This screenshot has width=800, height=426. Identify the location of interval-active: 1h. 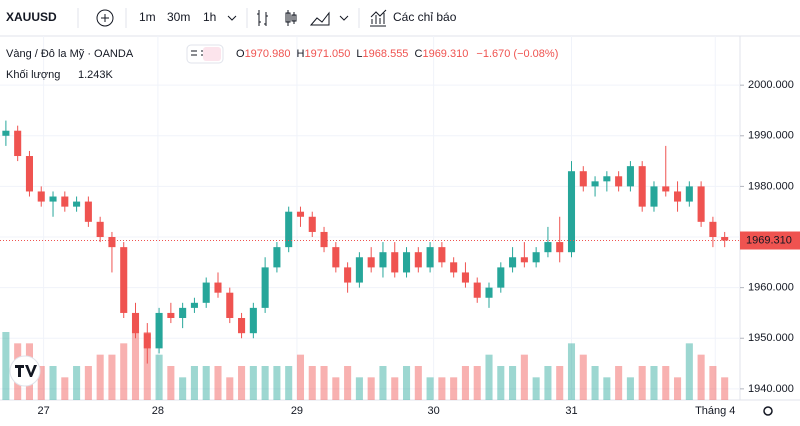
(209, 17).